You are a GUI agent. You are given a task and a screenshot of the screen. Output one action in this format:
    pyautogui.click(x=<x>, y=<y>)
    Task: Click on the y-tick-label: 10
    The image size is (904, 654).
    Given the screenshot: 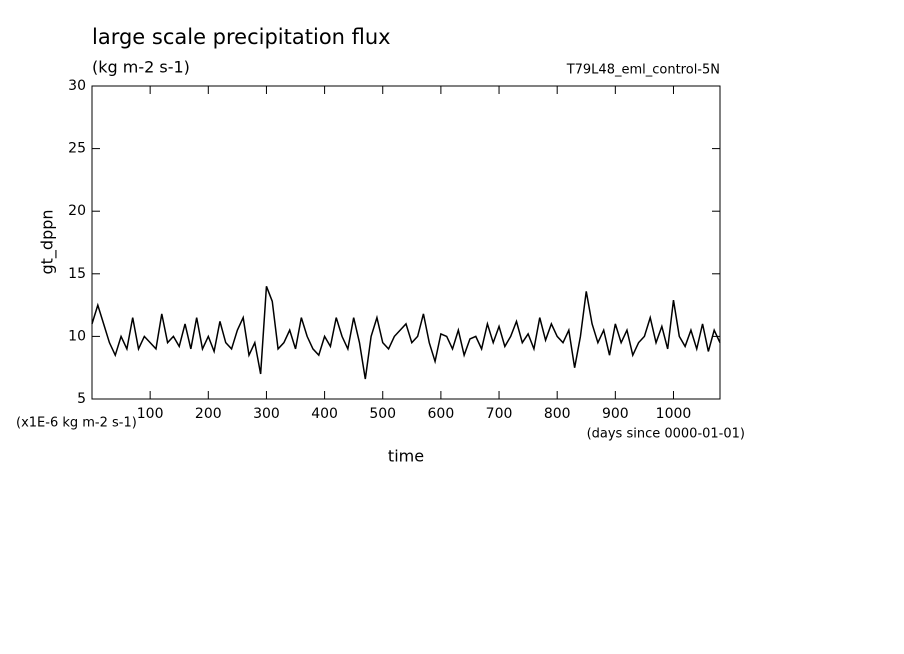 What is the action you would take?
    pyautogui.click(x=77, y=336)
    